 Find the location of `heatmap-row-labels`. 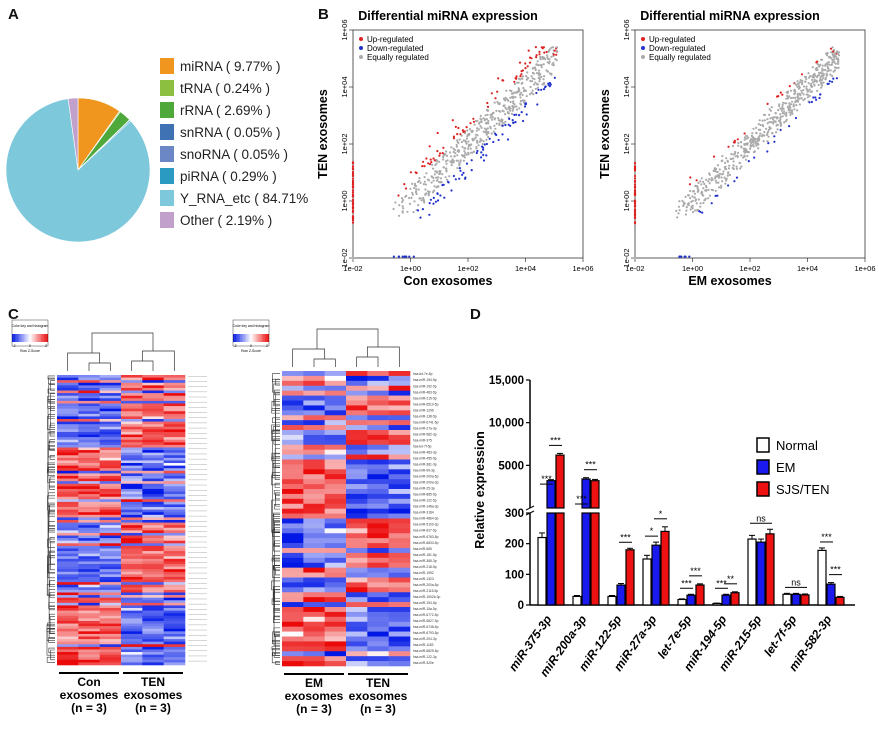

heatmap-row-labels is located at coordinates (197, 519).